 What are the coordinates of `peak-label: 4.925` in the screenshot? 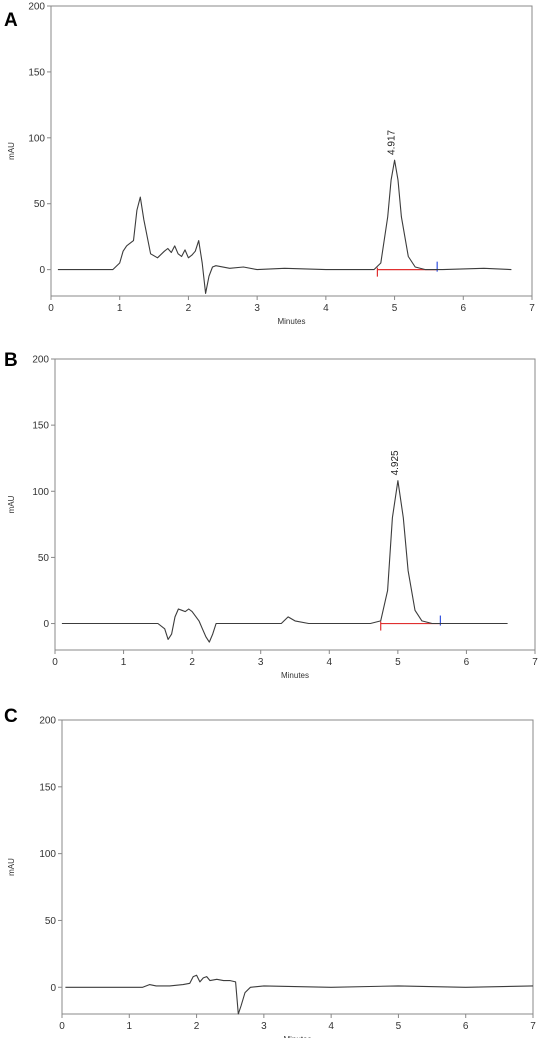 It's located at (395, 462).